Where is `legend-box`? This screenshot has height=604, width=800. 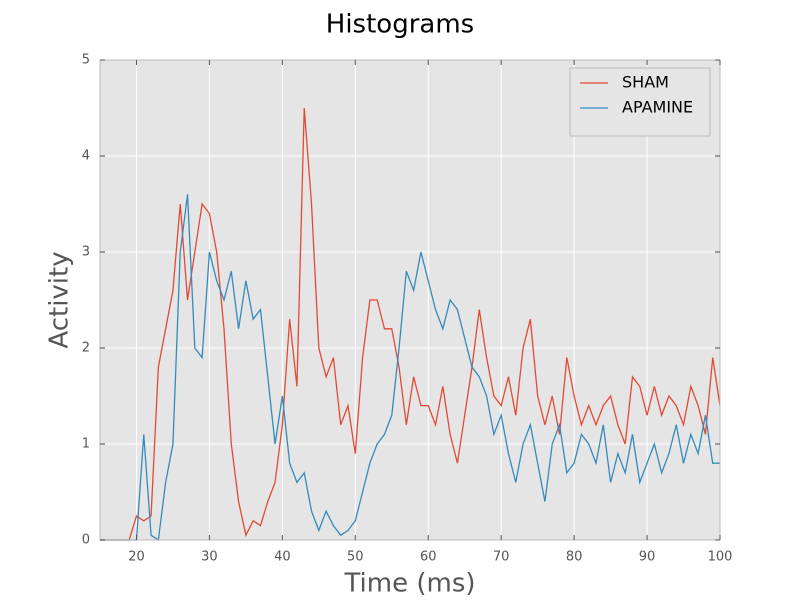
legend-box is located at coordinates (640, 102).